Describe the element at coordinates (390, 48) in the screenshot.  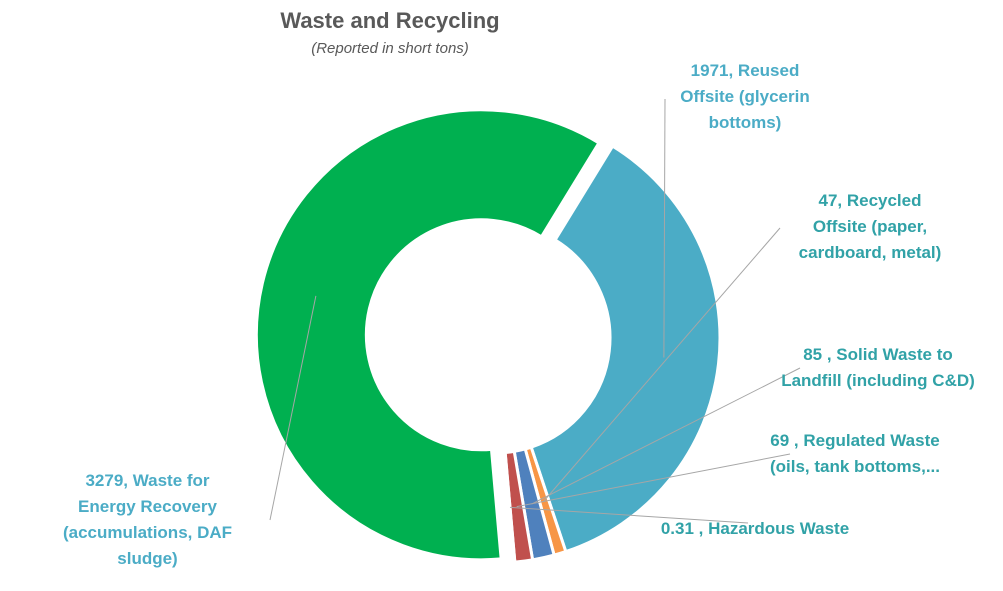
I see `chart-subtitle: (Reported in short tons)` at that location.